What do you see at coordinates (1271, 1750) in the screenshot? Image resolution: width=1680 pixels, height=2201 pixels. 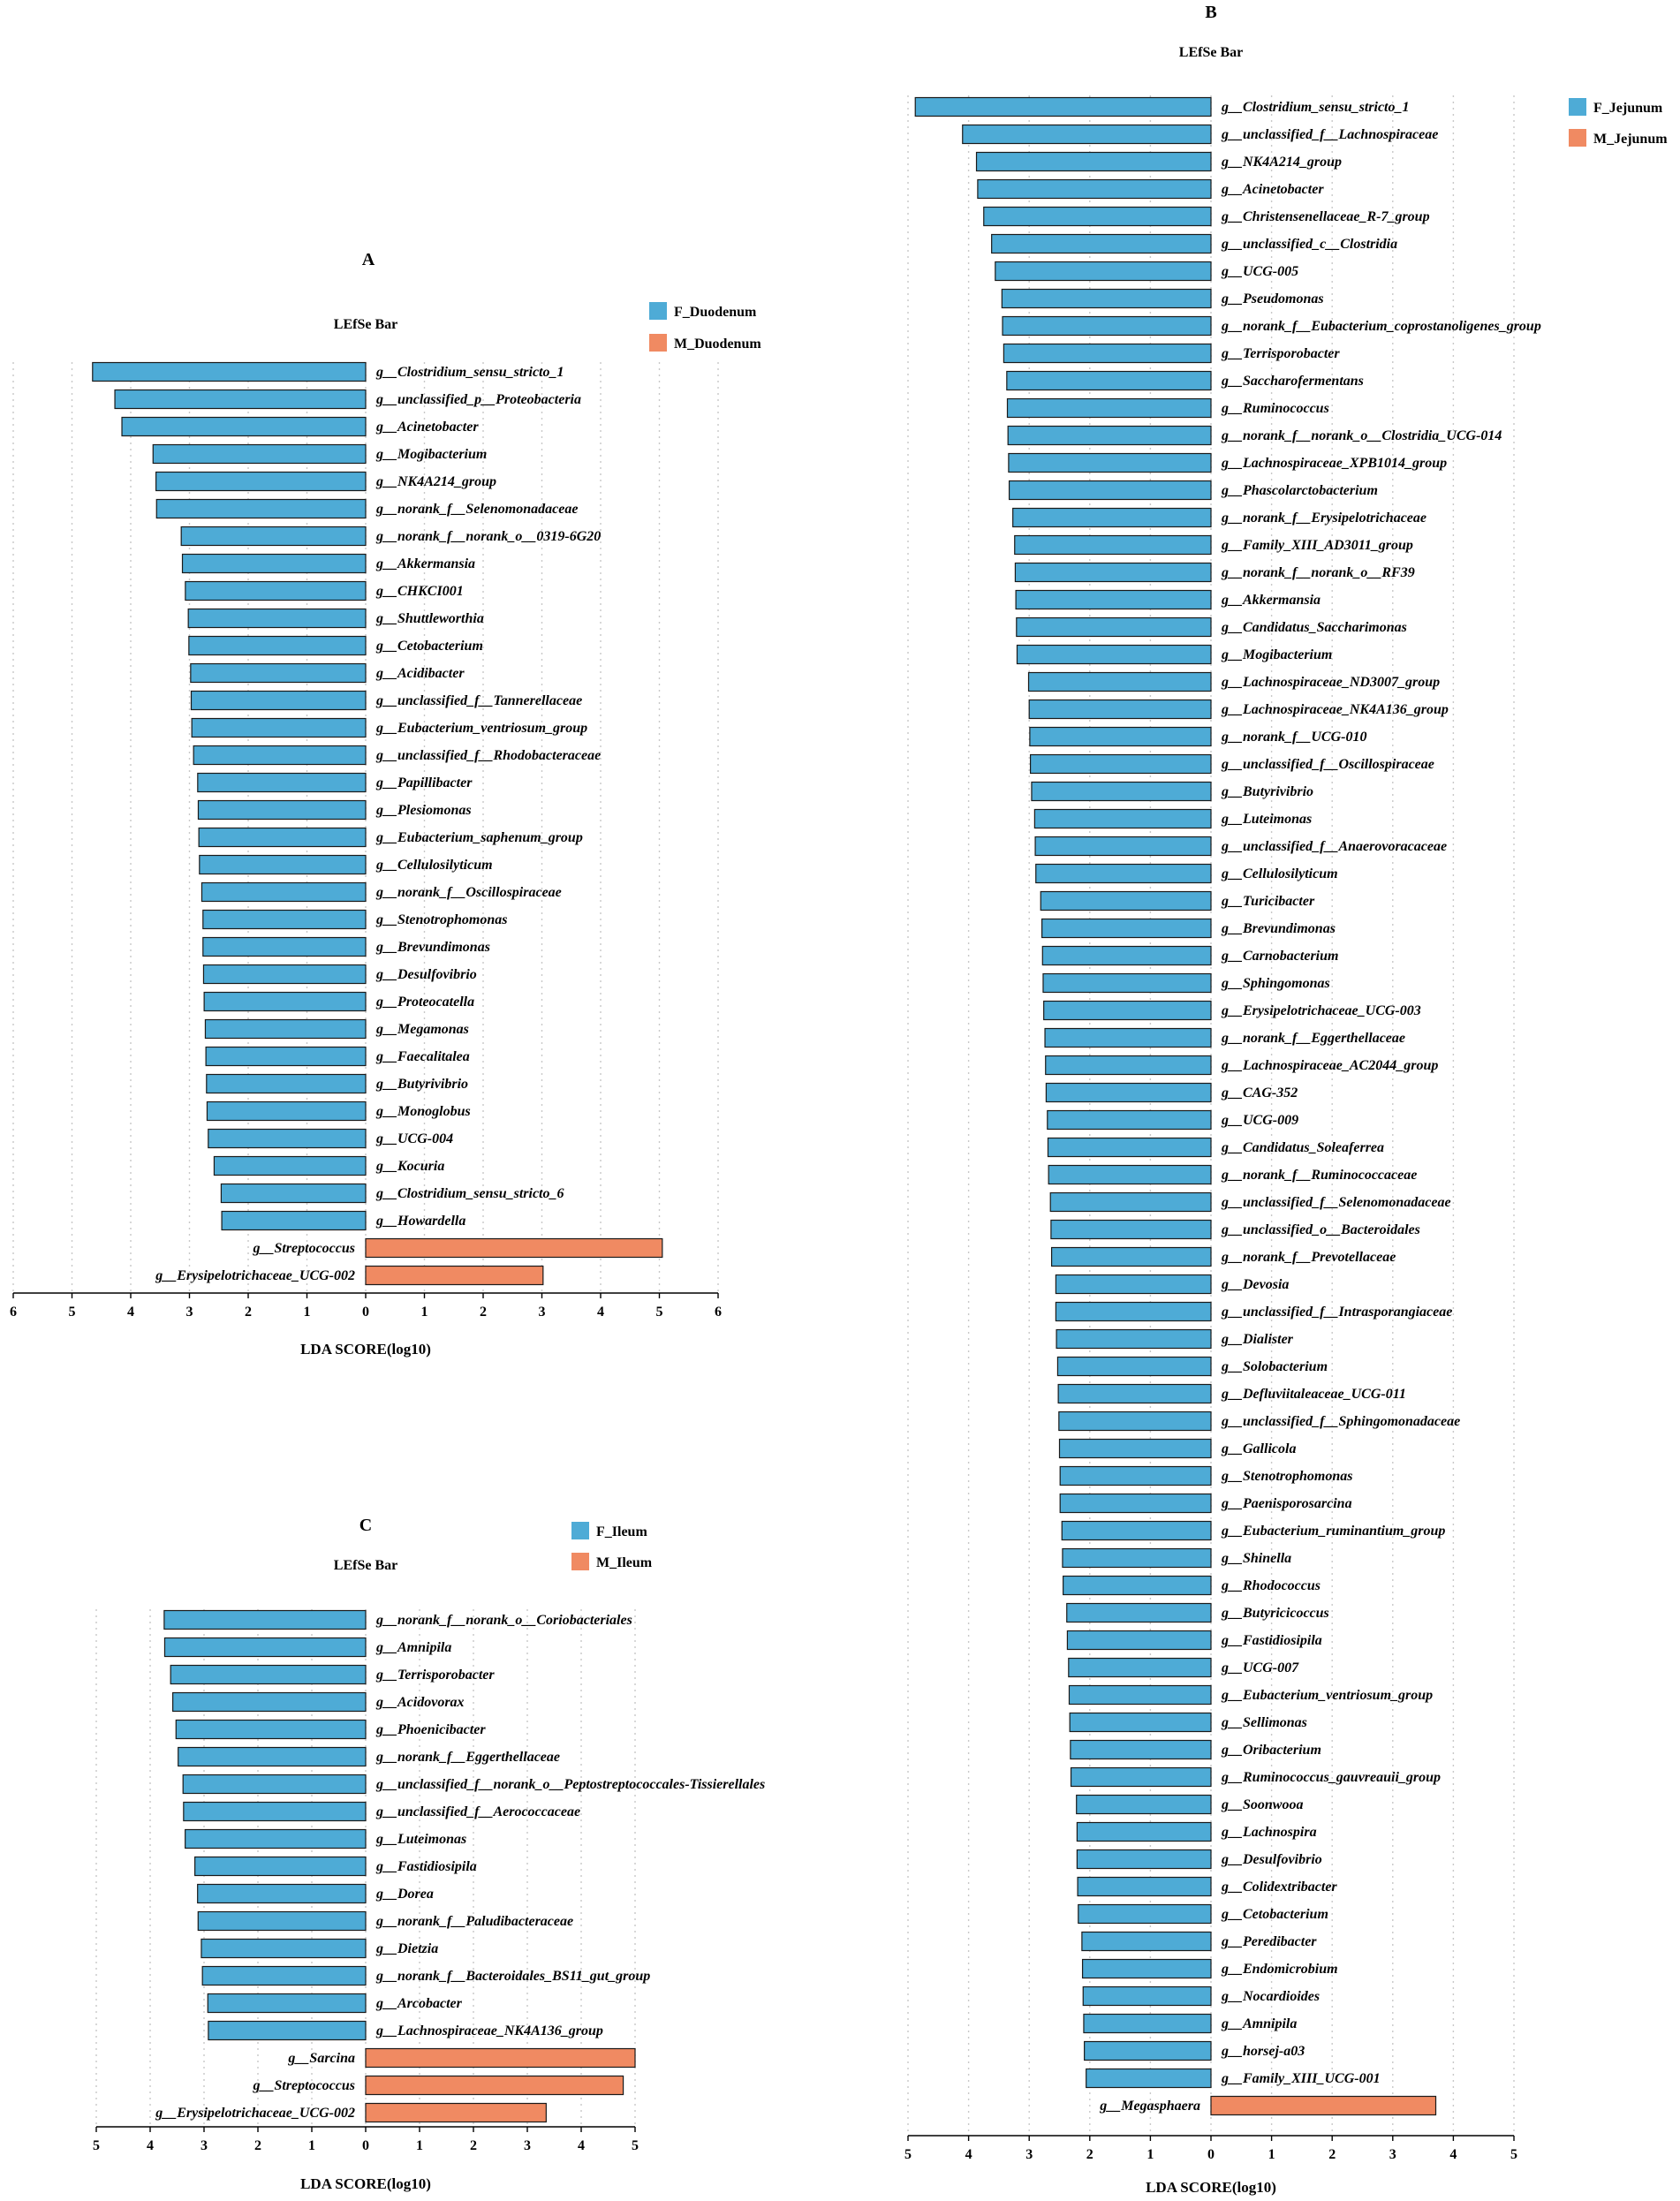 I see `bar-label: g__Oribacterium` at bounding box center [1271, 1750].